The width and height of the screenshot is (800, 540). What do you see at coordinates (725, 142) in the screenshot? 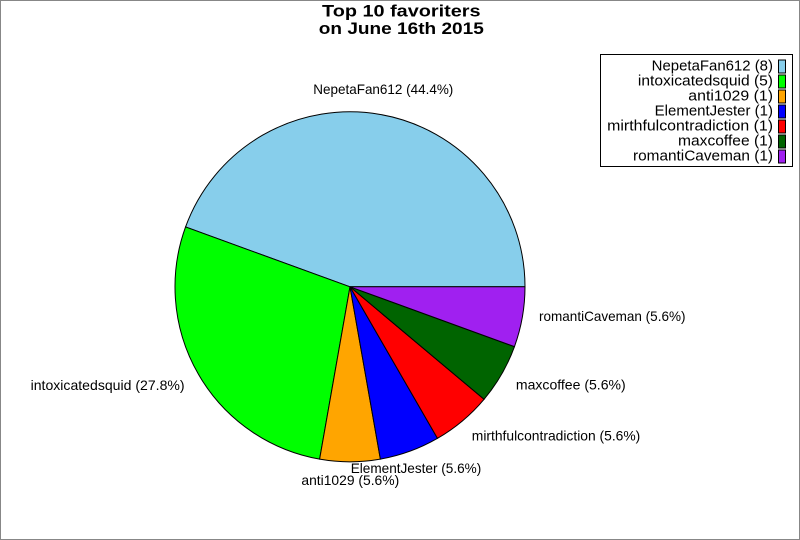
I see `svg-text: maxcoffee (1)` at bounding box center [725, 142].